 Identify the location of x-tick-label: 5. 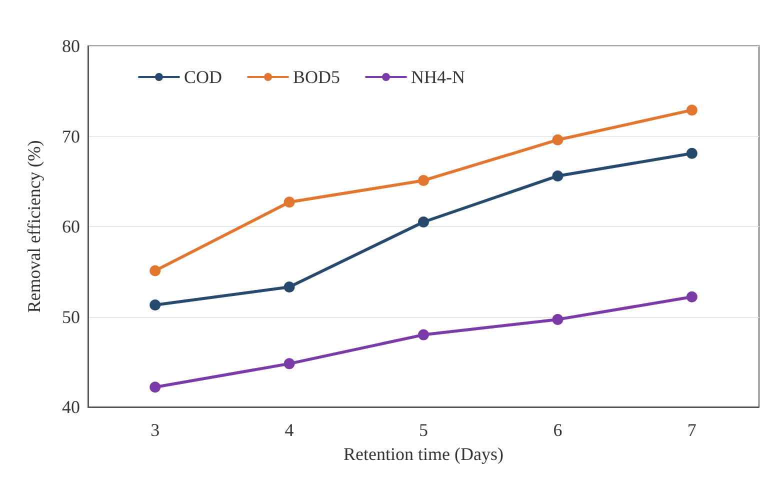
(423, 430).